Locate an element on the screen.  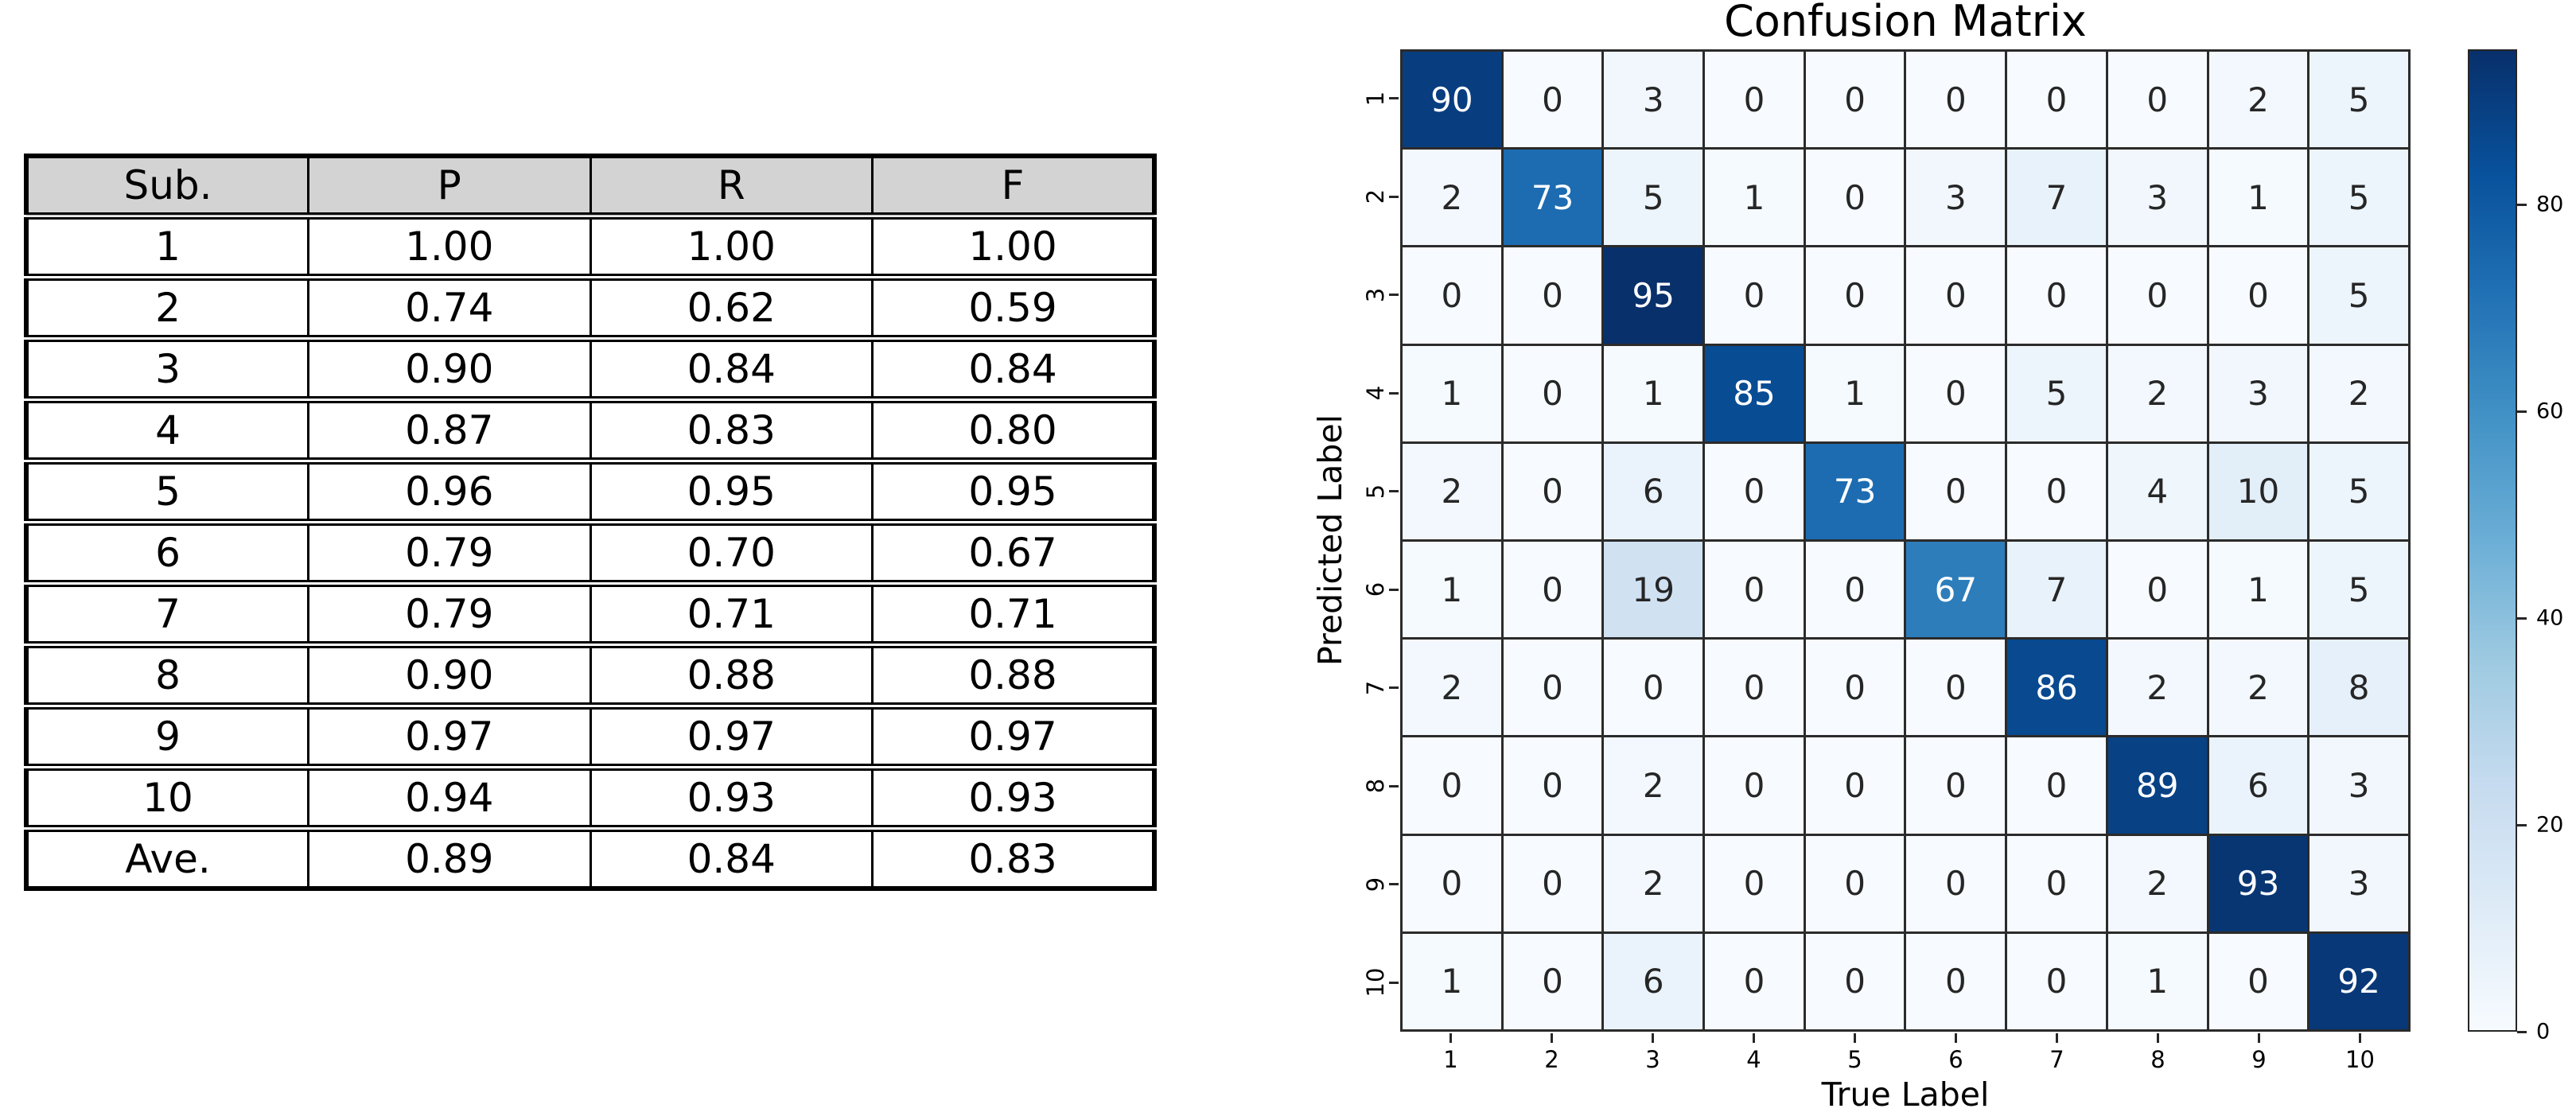
table-row: 9 0.97 0.97 0.97 is located at coordinates (591, 738).